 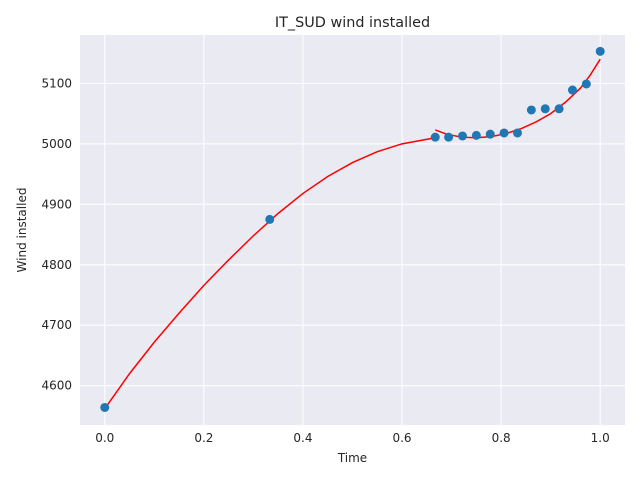 I want to click on x-tick-label: 0.4, so click(x=302, y=438).